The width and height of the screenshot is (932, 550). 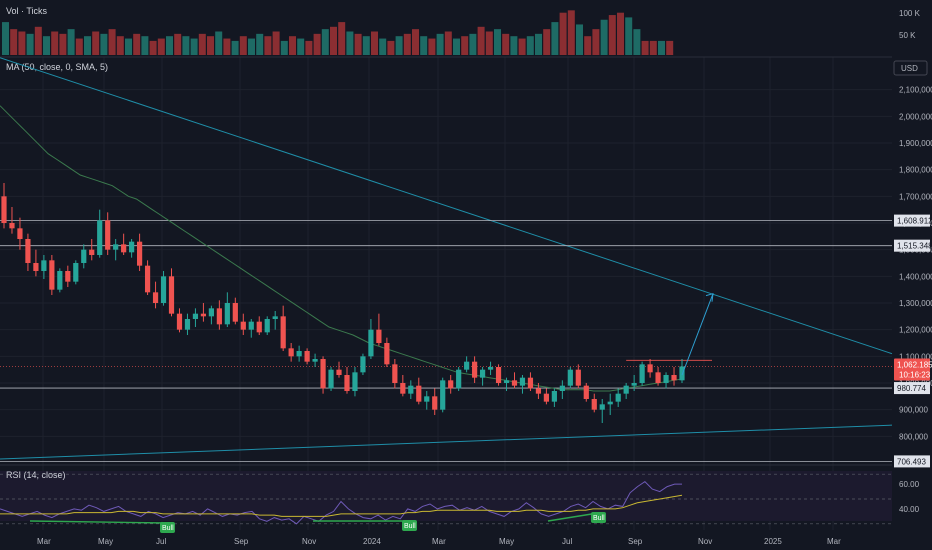 I want to click on time-tick-label: Nov, so click(x=309, y=541).